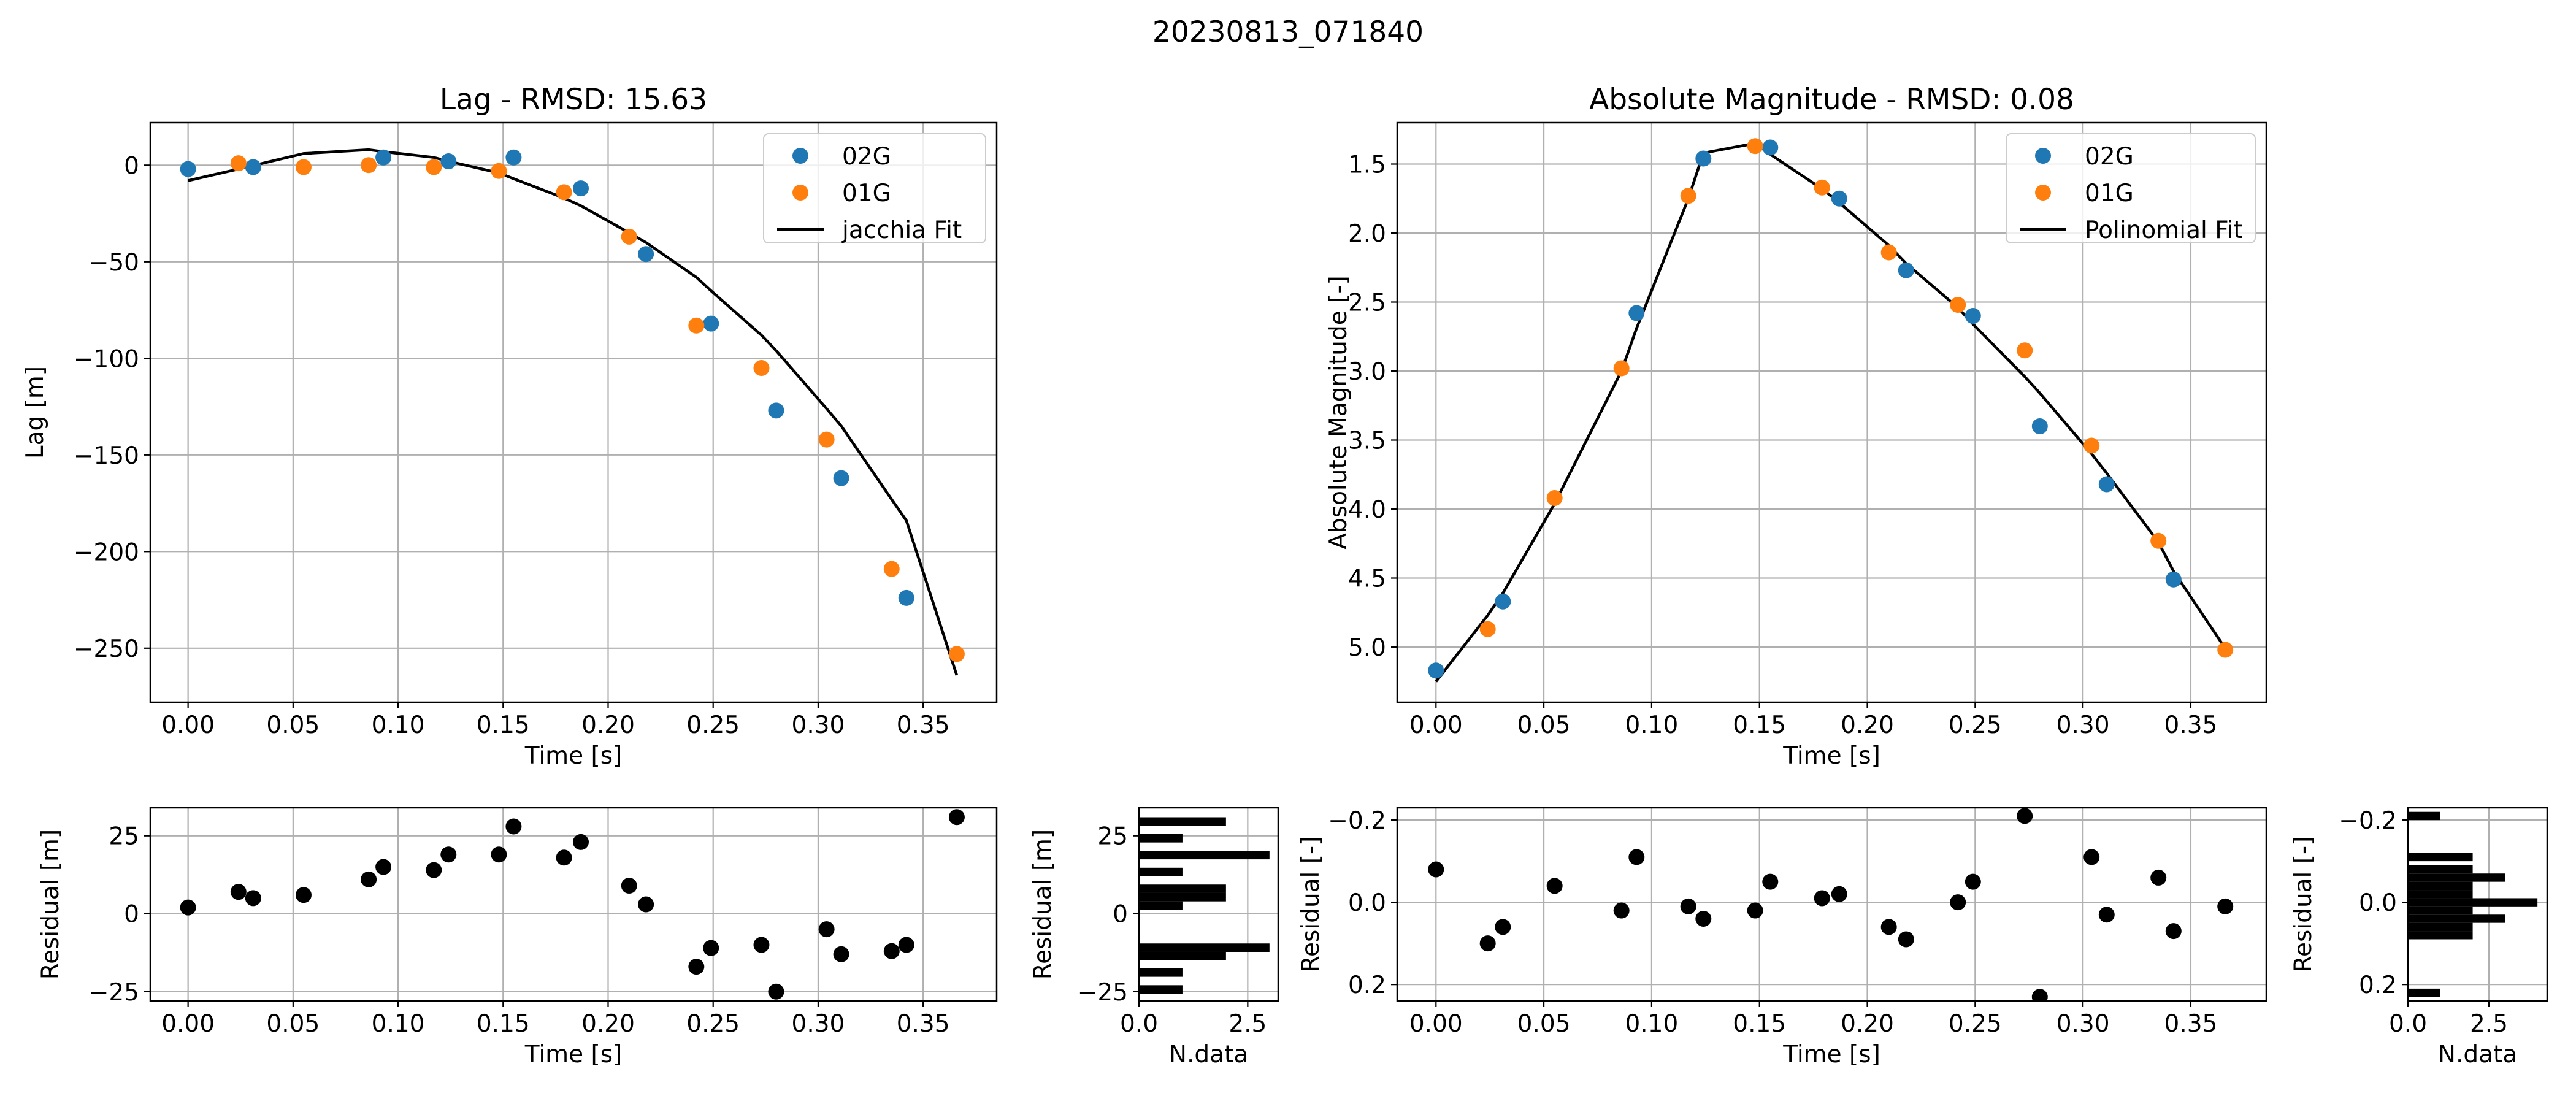  Describe the element at coordinates (573, 100) in the screenshot. I see `chart-title: Lag - RMSD: 15.63` at that location.